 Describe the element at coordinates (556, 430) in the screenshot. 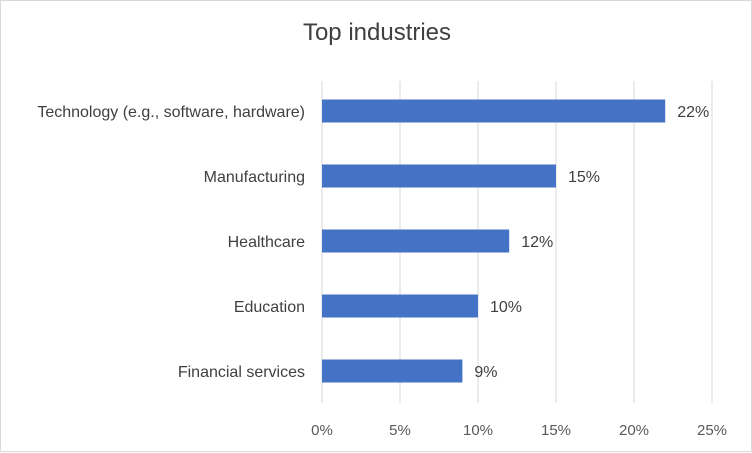

I see `x-tick-label: 15%` at that location.